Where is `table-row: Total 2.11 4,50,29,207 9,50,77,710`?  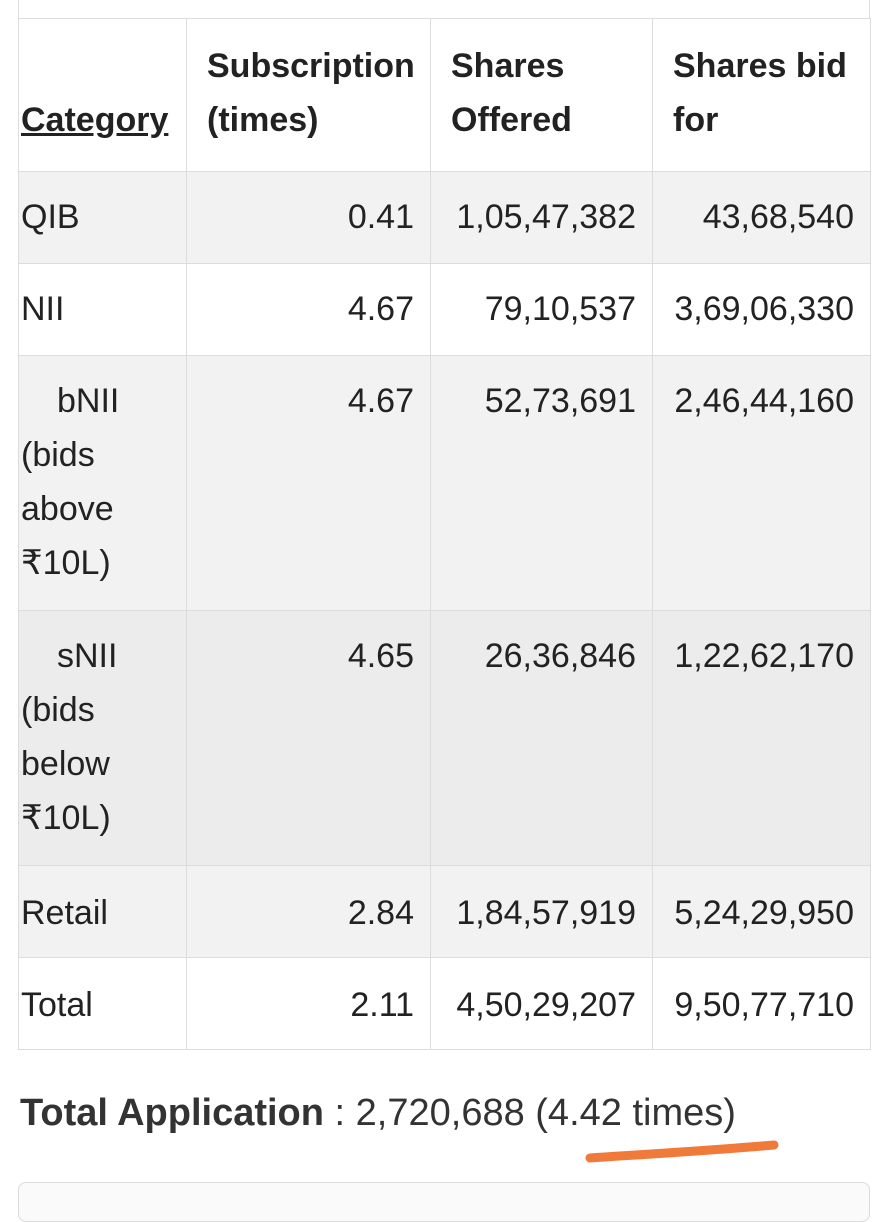
table-row: Total 2.11 4,50,29,207 9,50,77,710 is located at coordinates (445, 1004).